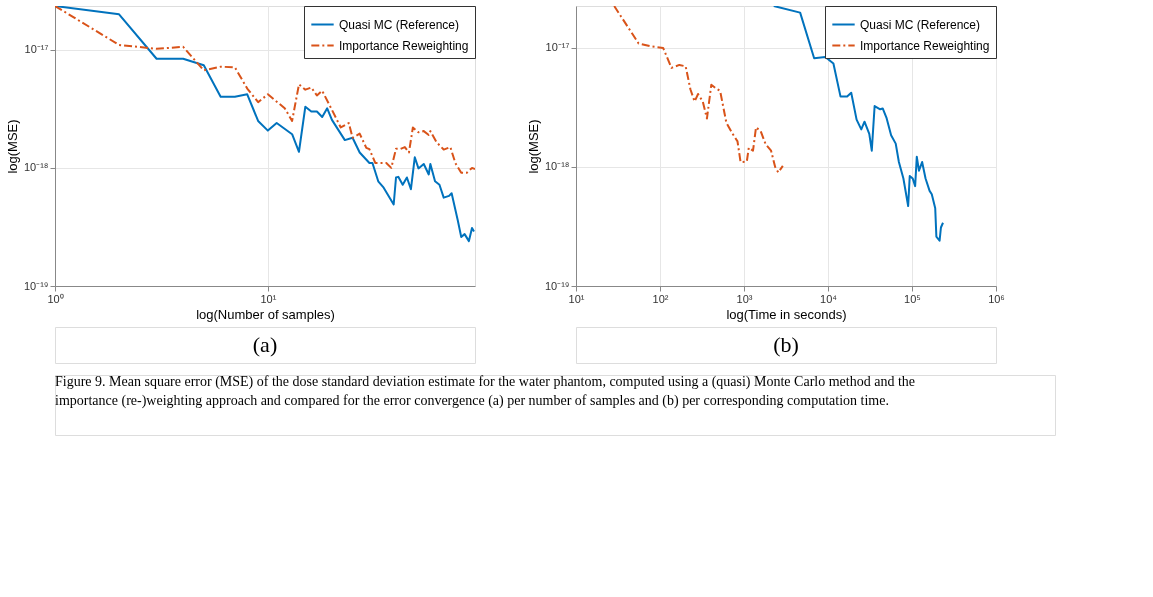 The width and height of the screenshot is (1153, 597). Describe the element at coordinates (912, 298) in the screenshot. I see `x-tick-label: 10⁵` at that location.